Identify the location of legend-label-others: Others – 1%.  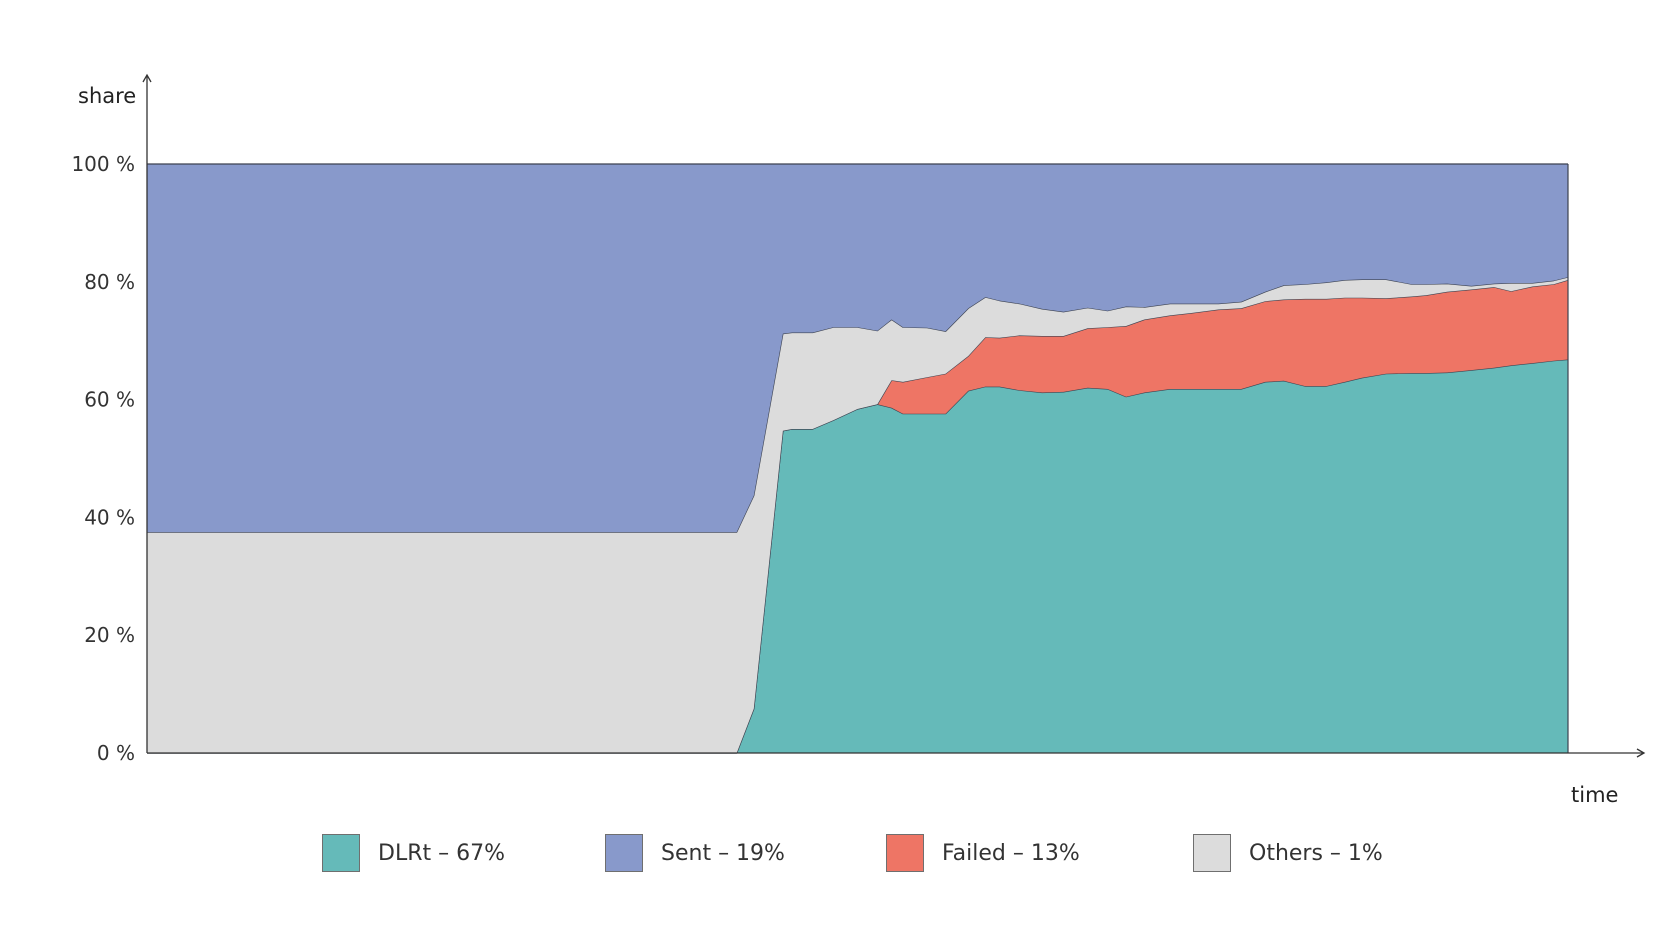
(1316, 853).